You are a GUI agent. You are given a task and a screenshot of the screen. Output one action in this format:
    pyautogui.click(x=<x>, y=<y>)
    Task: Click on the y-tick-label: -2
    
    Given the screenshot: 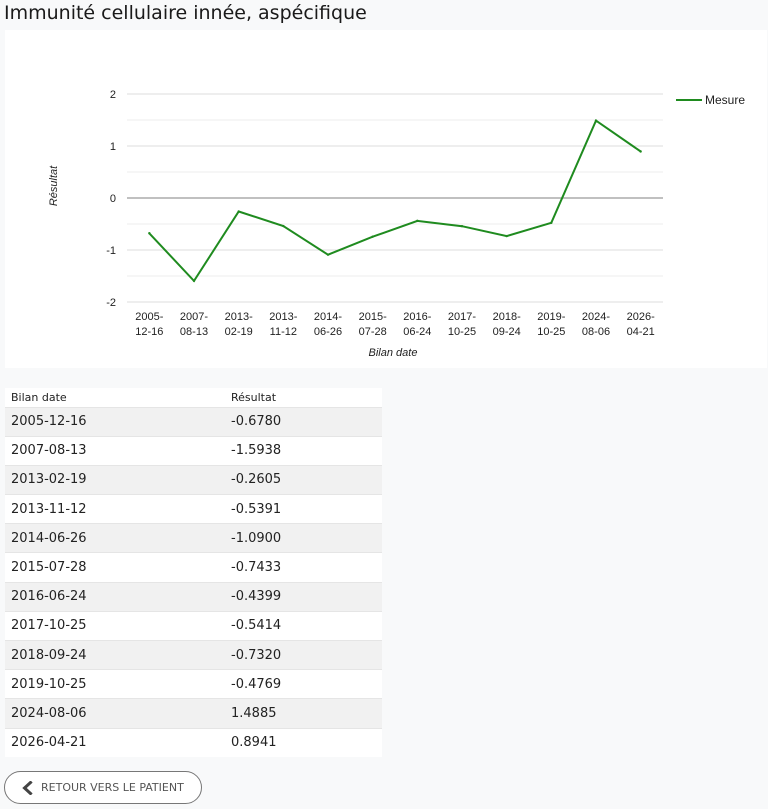 What is the action you would take?
    pyautogui.click(x=111, y=303)
    